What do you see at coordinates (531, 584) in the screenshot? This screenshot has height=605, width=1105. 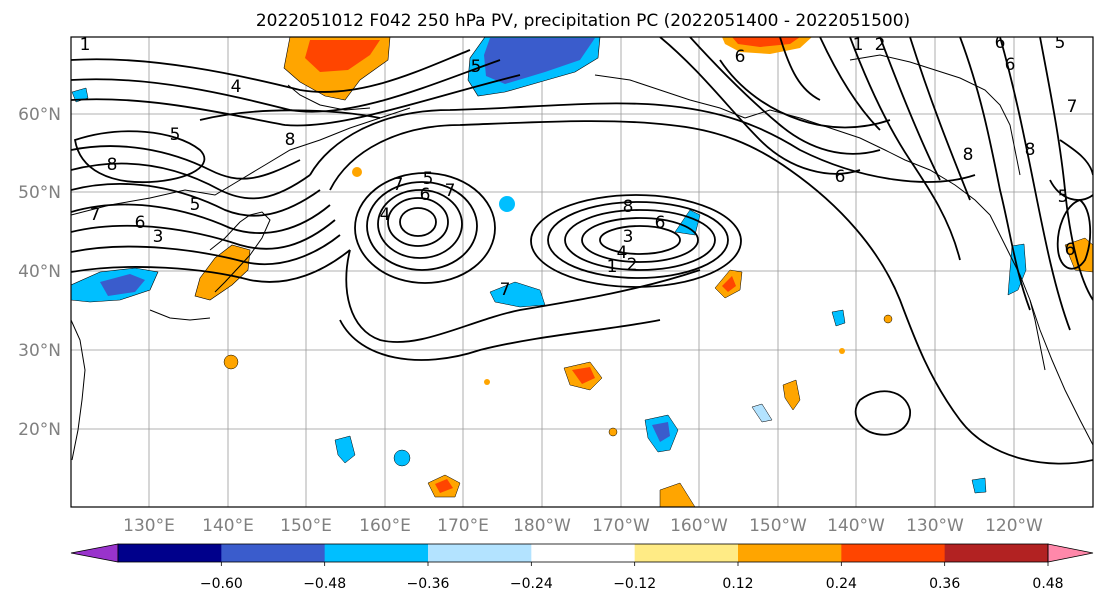 I see `colorbar-tick-label: −0.24` at bounding box center [531, 584].